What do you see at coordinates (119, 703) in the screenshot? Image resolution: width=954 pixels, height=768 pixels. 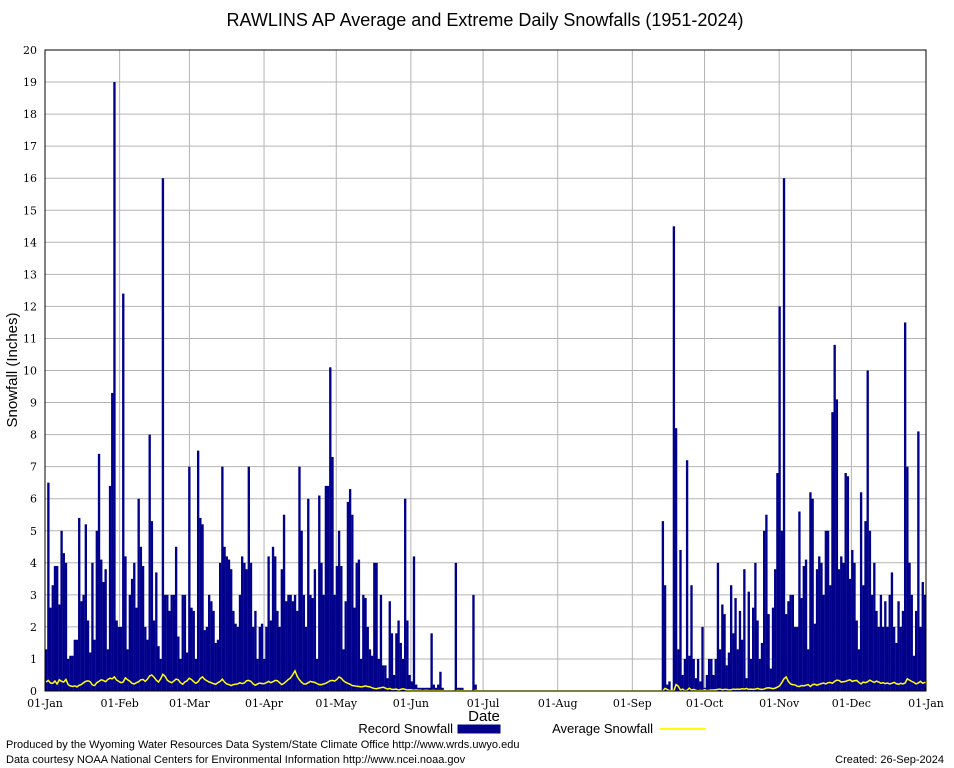 I see `x-tick-label: 01-Feb` at bounding box center [119, 703].